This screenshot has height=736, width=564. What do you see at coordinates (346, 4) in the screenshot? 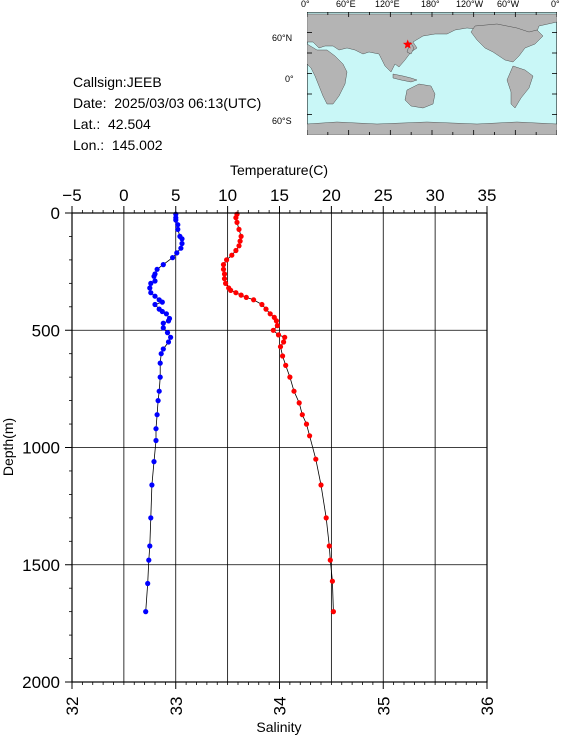
I see `map-lon-label-60e: 60°E` at bounding box center [346, 4].